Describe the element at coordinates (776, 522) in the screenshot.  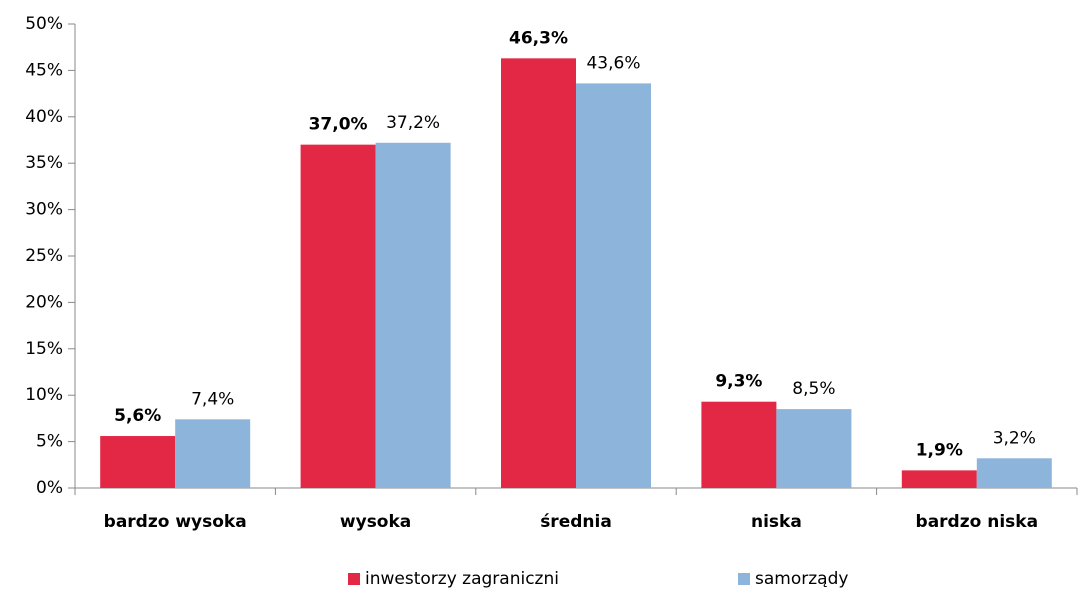
I see `x-tick-label: niska` at that location.